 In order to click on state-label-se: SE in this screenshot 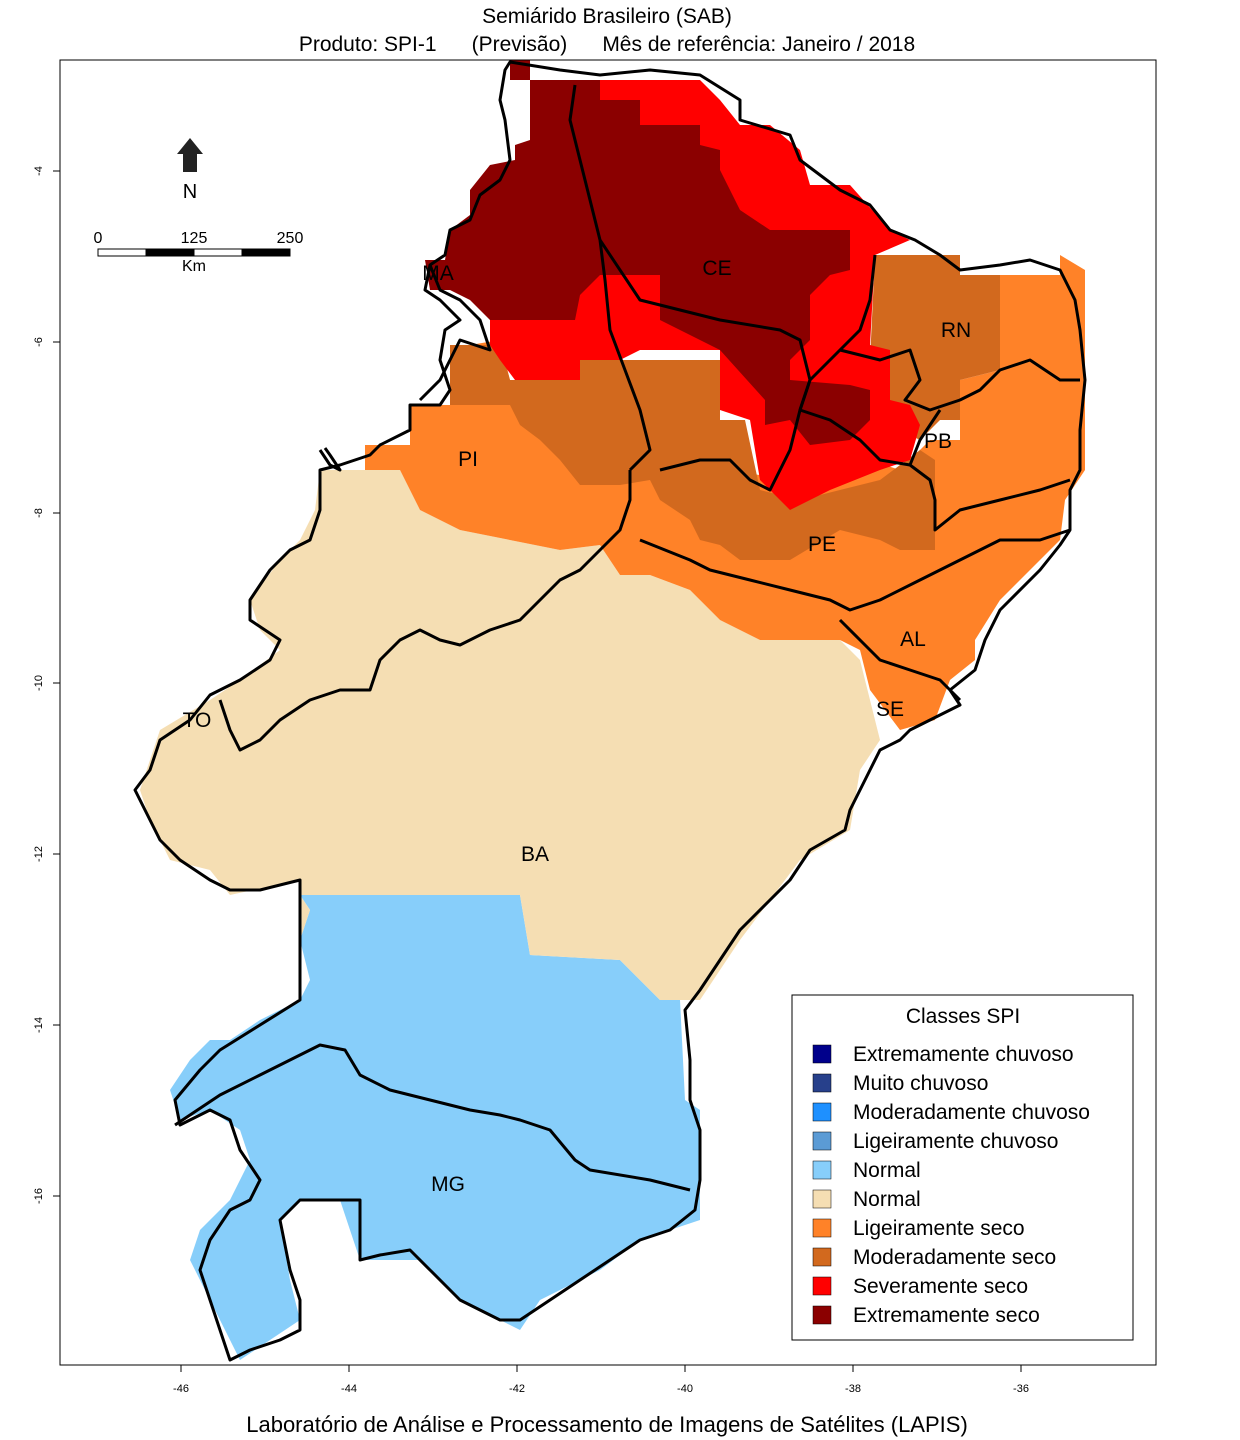, I will do `click(890, 709)`.